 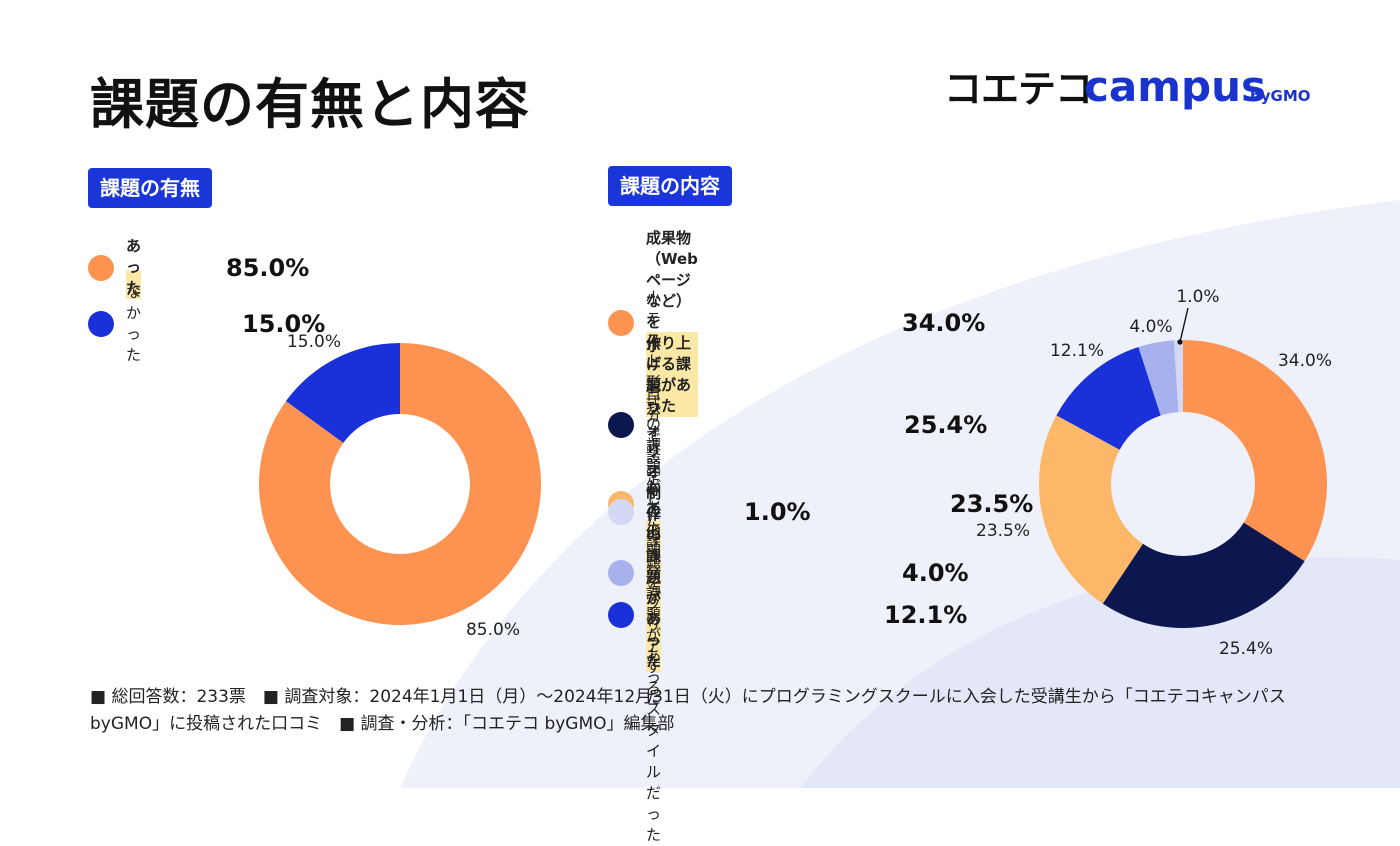 I want to click on slice-label: 1.0%, so click(x=1197, y=297).